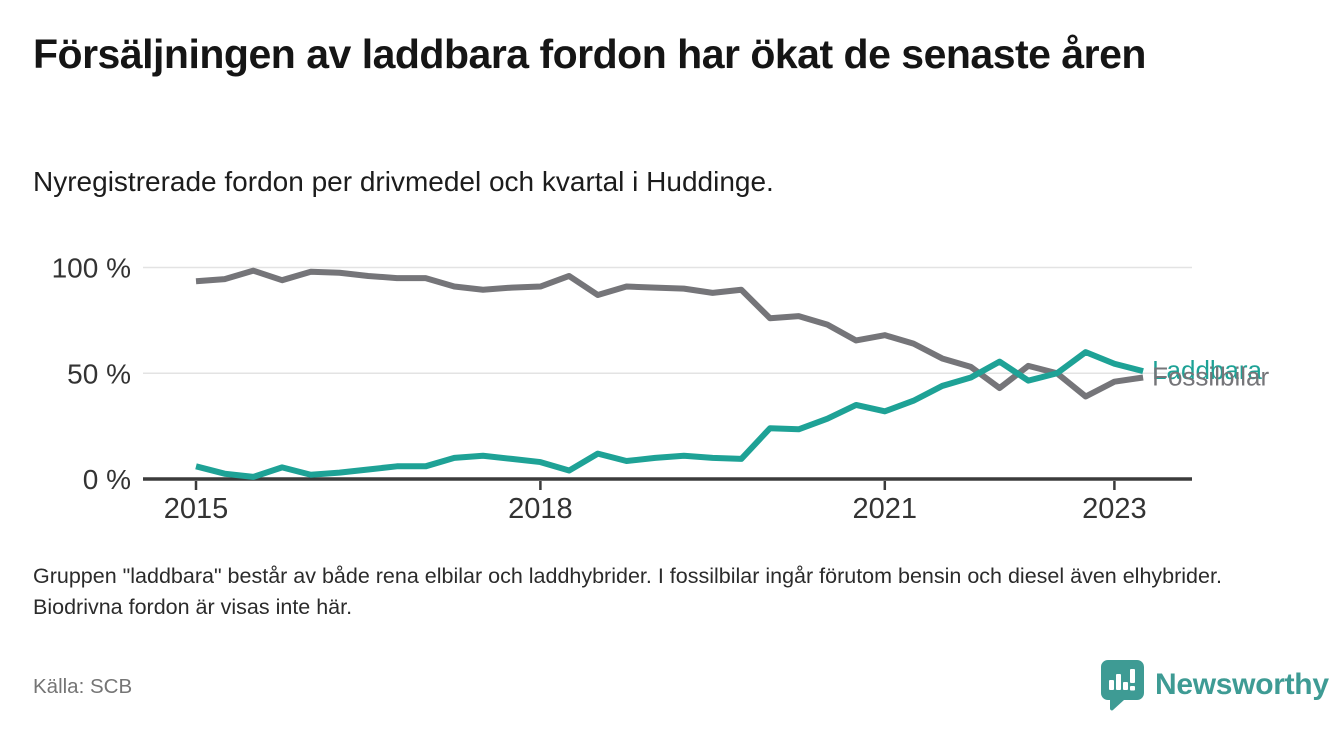 Image resolution: width=1340 pixels, height=733 pixels. Describe the element at coordinates (669, 414) in the screenshot. I see `series-line-laddbara` at that location.